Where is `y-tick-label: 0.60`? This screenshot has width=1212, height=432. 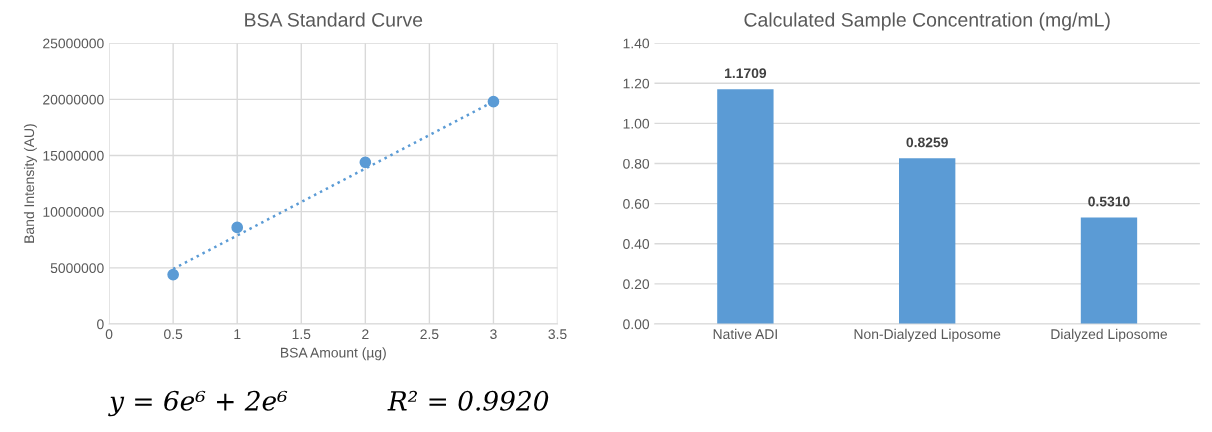 y-tick-label: 0.60 is located at coordinates (636, 203).